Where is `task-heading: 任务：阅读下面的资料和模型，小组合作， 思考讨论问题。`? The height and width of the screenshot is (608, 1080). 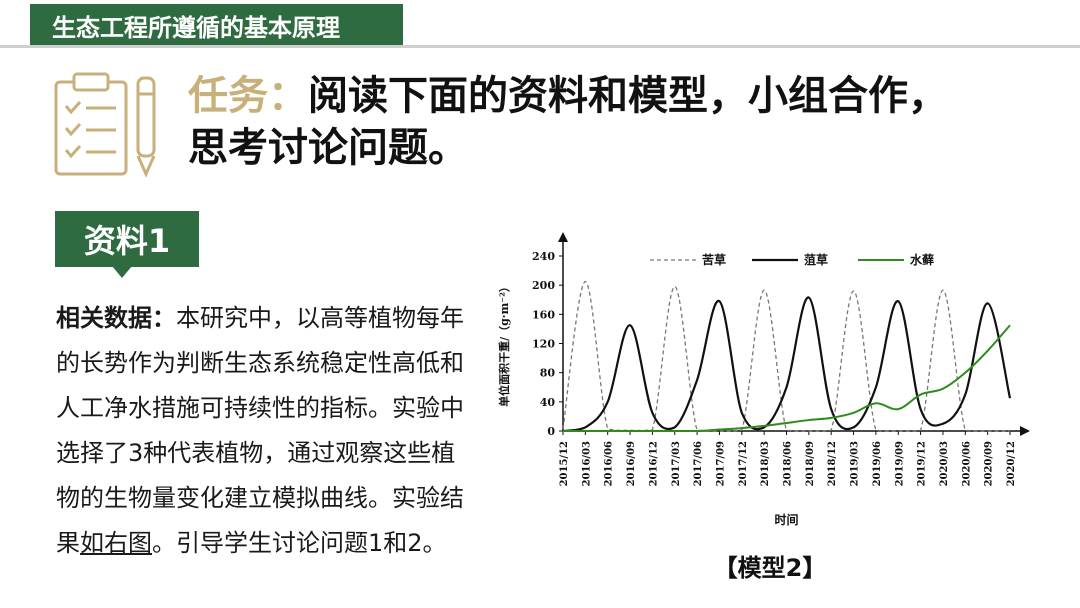
task-heading: 任务：阅读下面的资料和模型，小组合作， 思考讨论问题。 is located at coordinates (623, 122).